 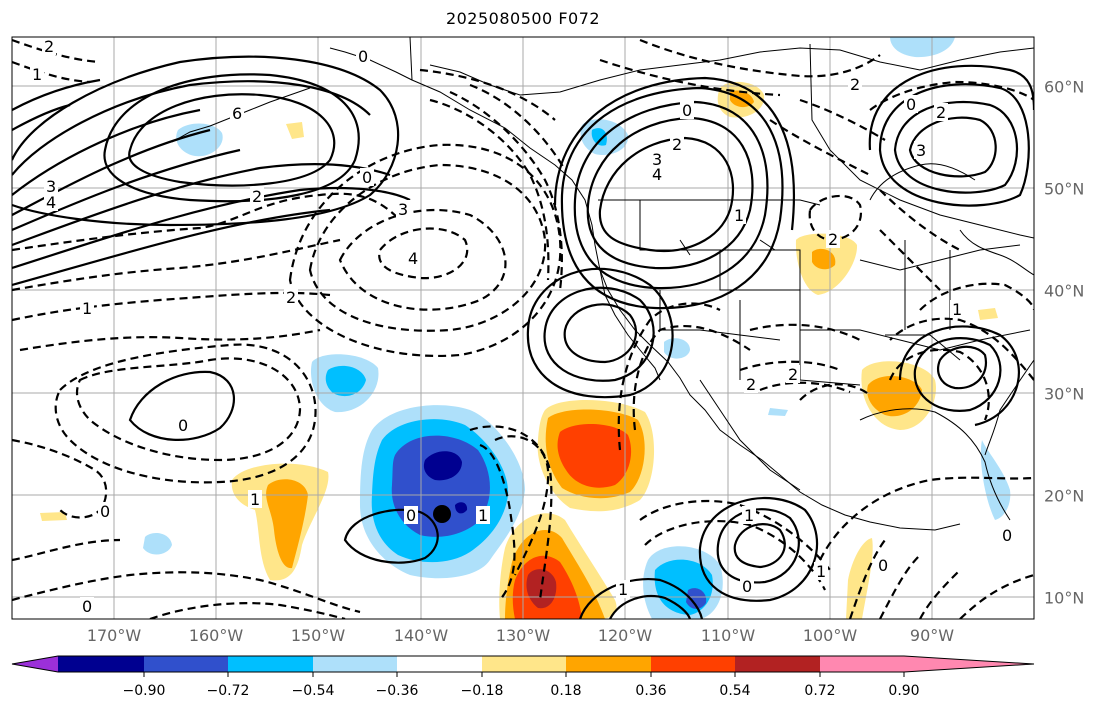 What do you see at coordinates (735, 691) in the screenshot?
I see `colorbar-tick-label: 0.54` at bounding box center [735, 691].